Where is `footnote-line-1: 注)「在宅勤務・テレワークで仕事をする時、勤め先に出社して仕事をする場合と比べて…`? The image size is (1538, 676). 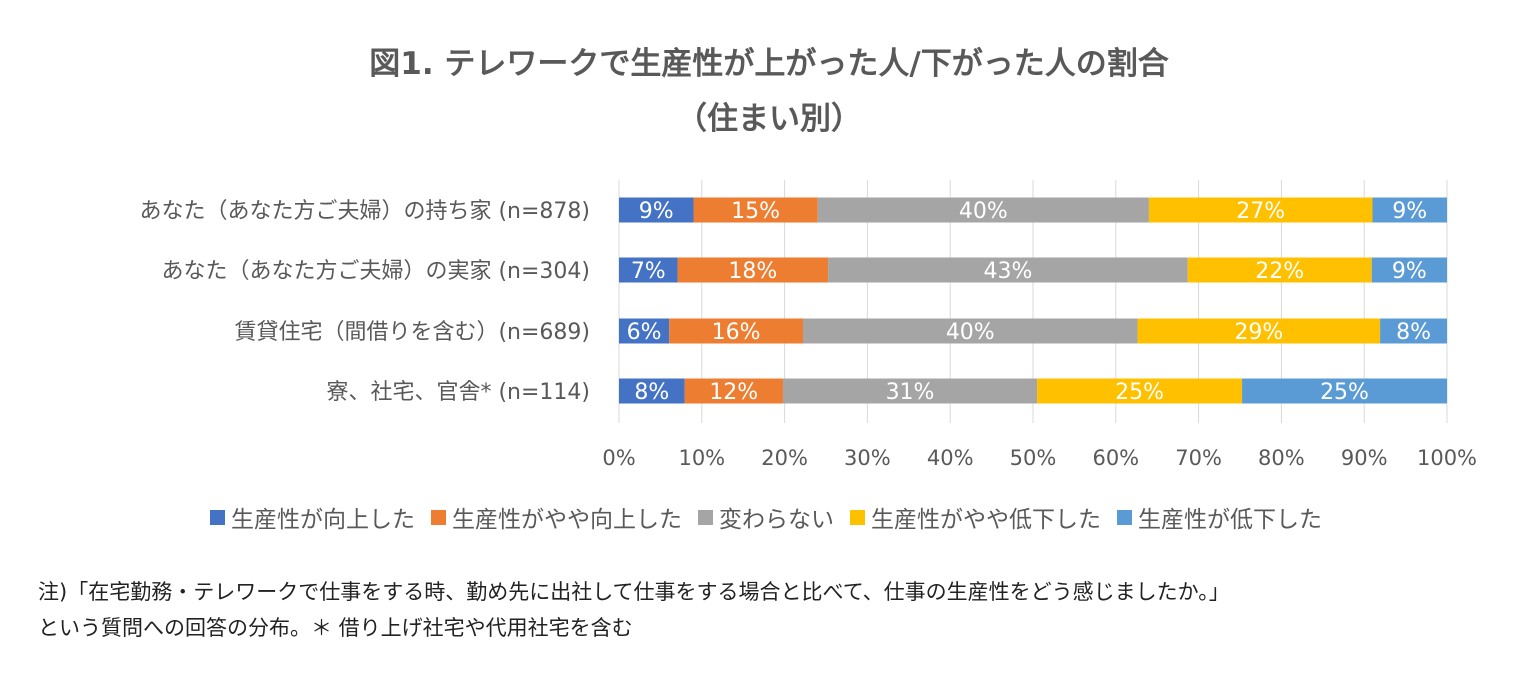
footnote-line-1: 注)「在宅勤務・テレワークで仕事をする時、勤め先に出社して仕事をする場合と比べて… is located at coordinates (634, 591).